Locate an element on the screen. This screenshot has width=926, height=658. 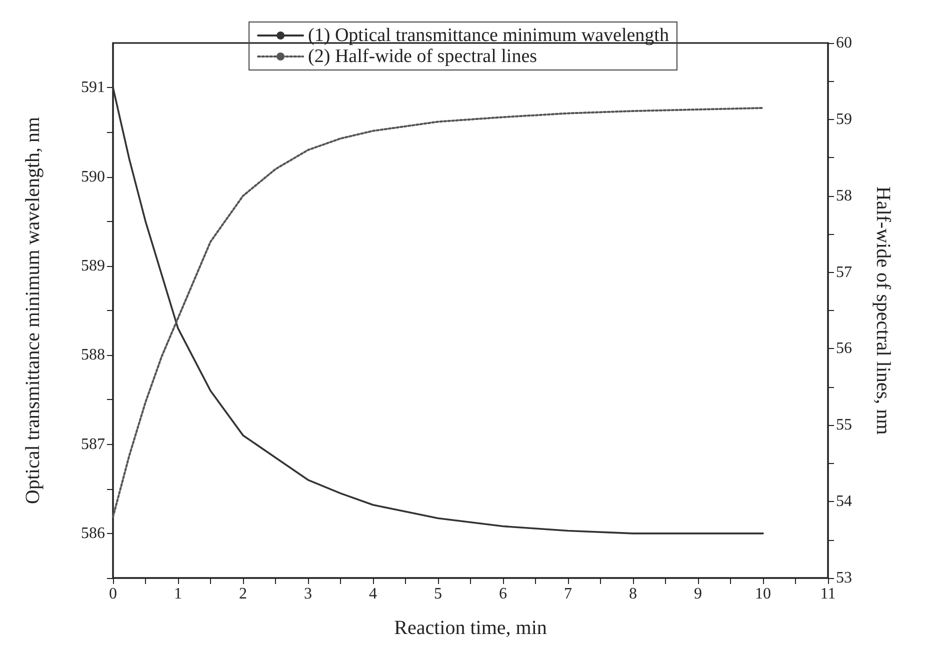
y-tick-label: 590 is located at coordinates (93, 177).